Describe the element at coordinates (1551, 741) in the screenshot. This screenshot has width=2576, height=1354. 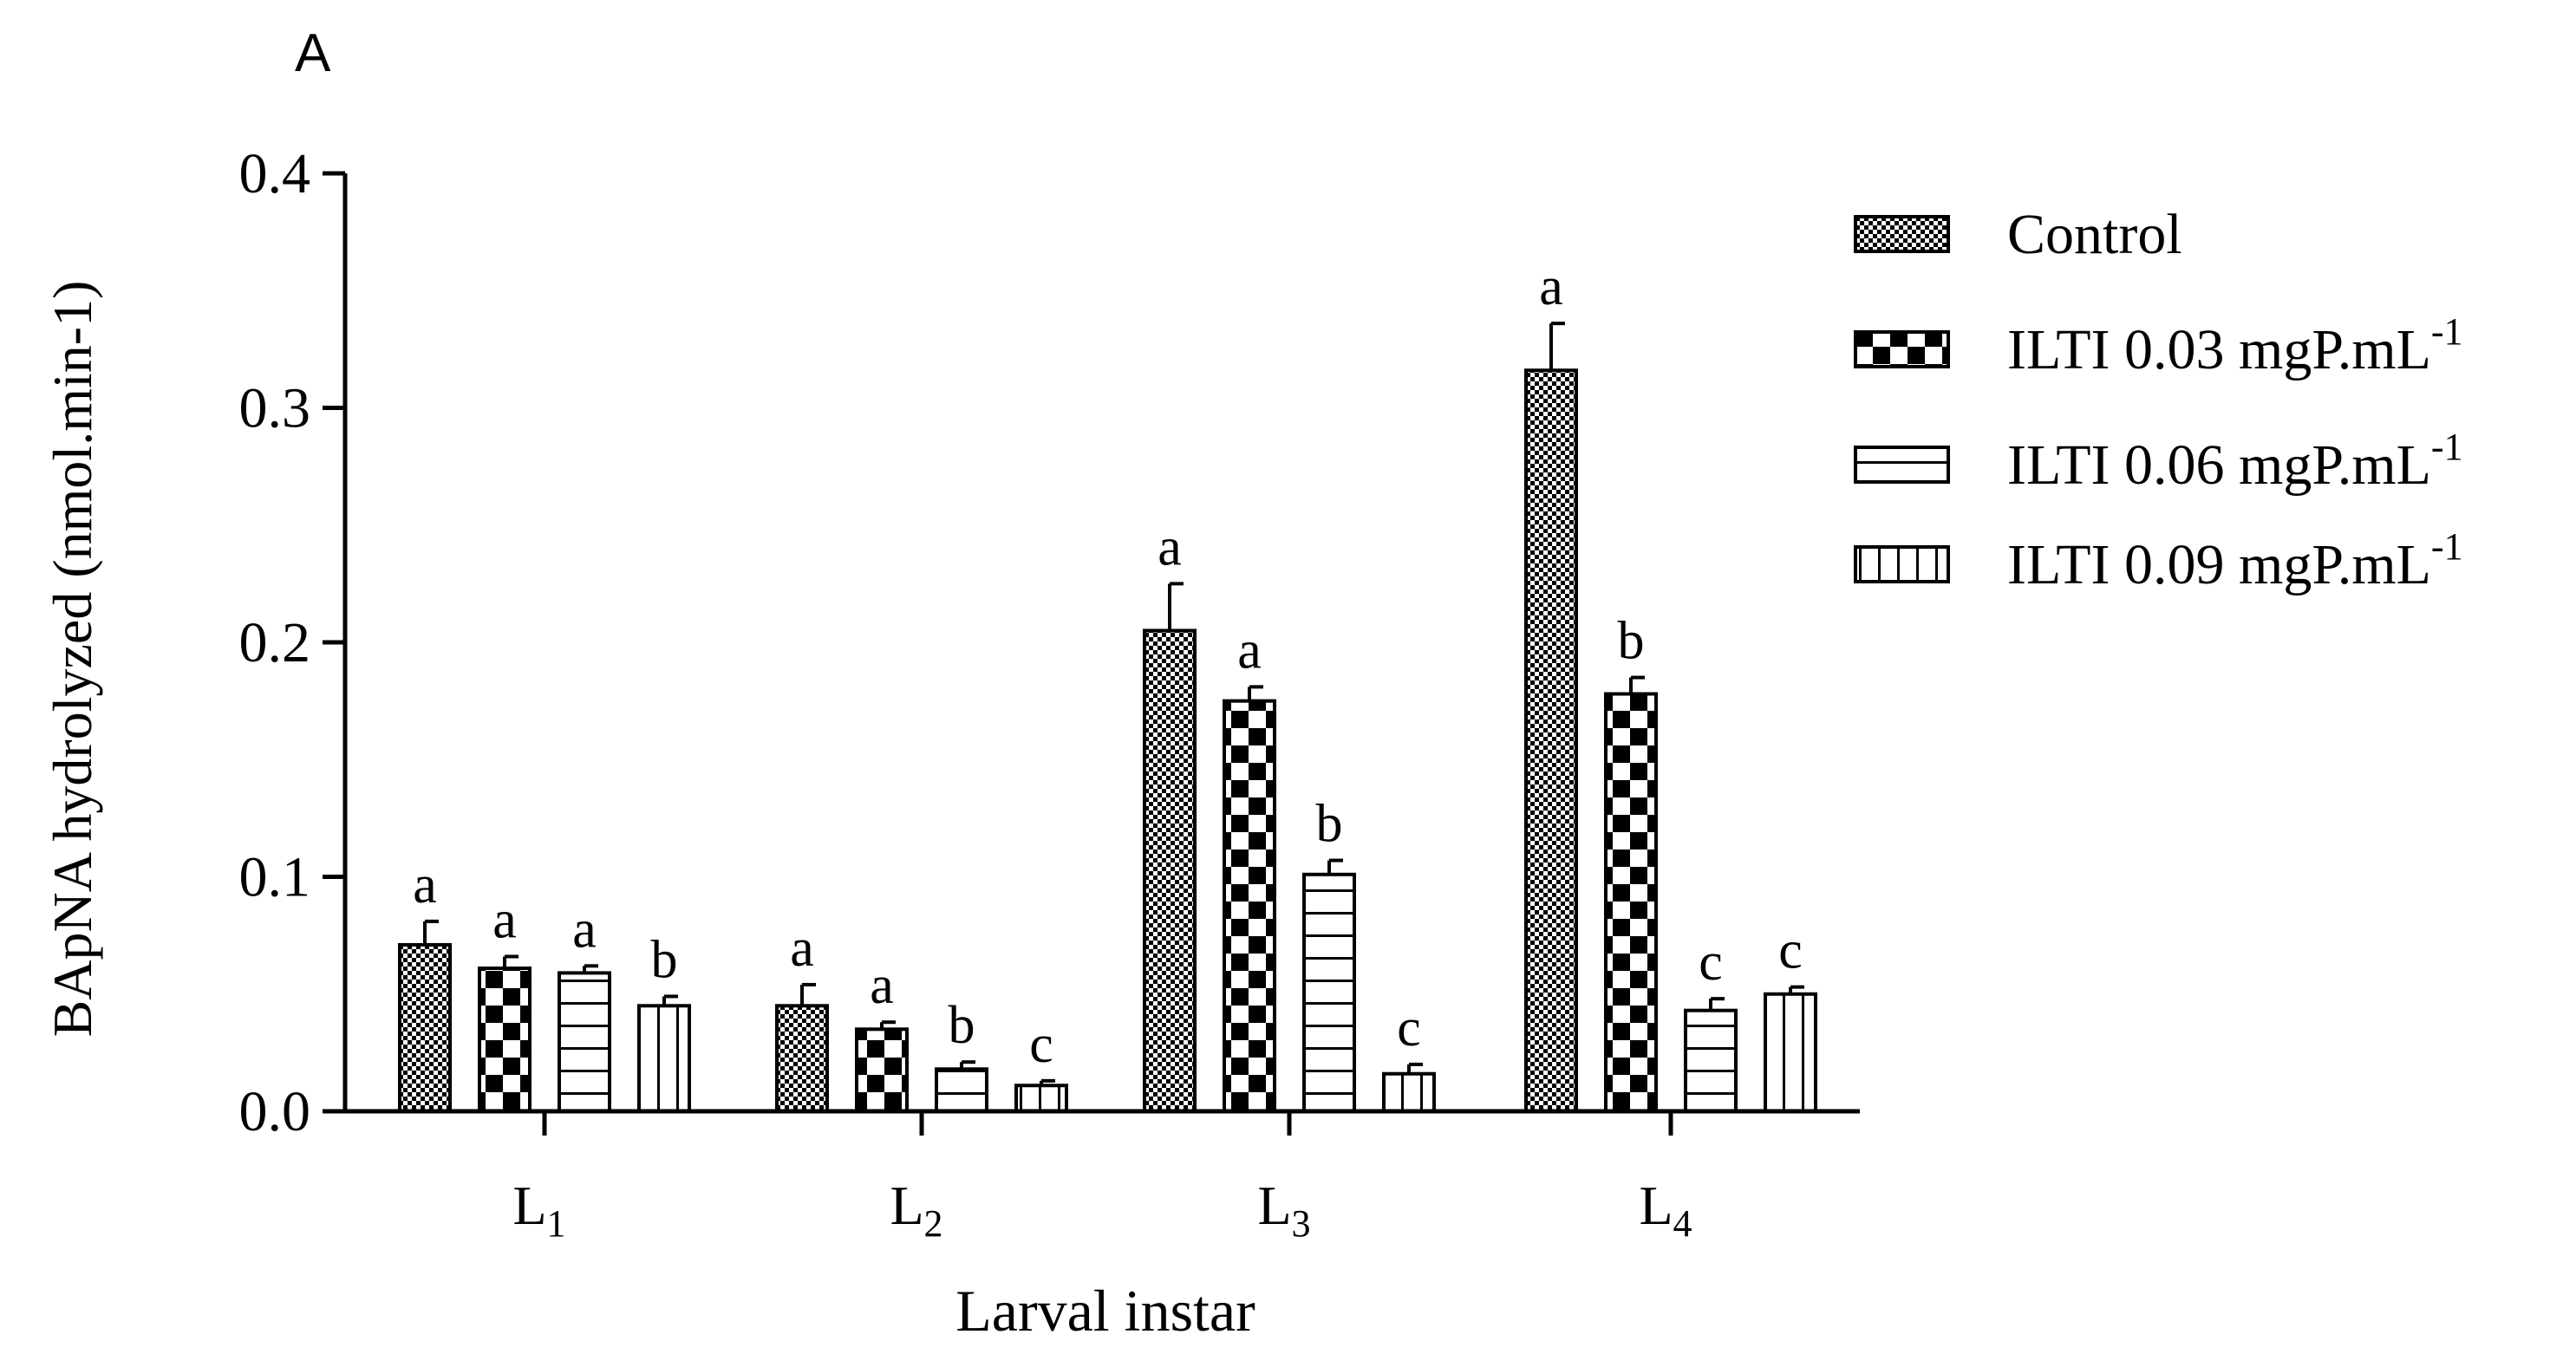
I see `bar-s1-c4` at that location.